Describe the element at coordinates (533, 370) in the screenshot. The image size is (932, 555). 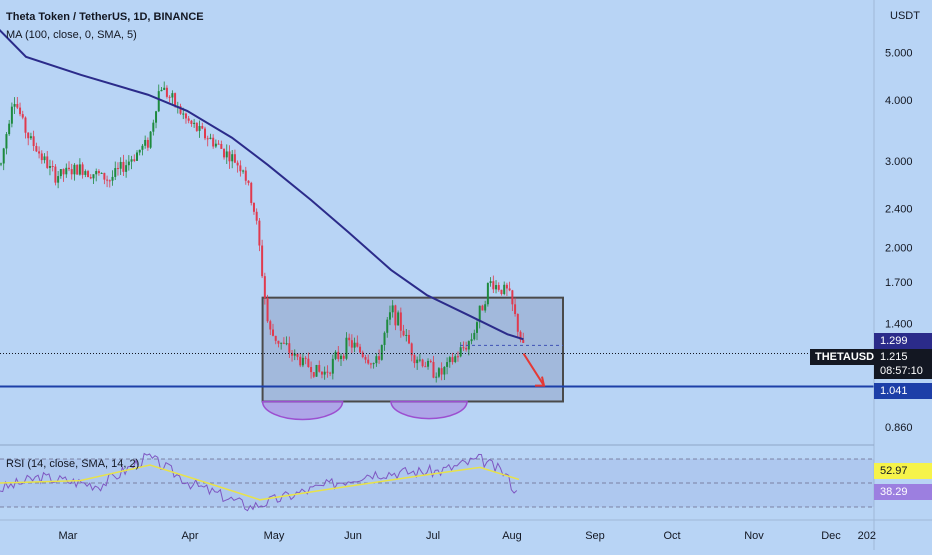
I see `projection-arrow` at that location.